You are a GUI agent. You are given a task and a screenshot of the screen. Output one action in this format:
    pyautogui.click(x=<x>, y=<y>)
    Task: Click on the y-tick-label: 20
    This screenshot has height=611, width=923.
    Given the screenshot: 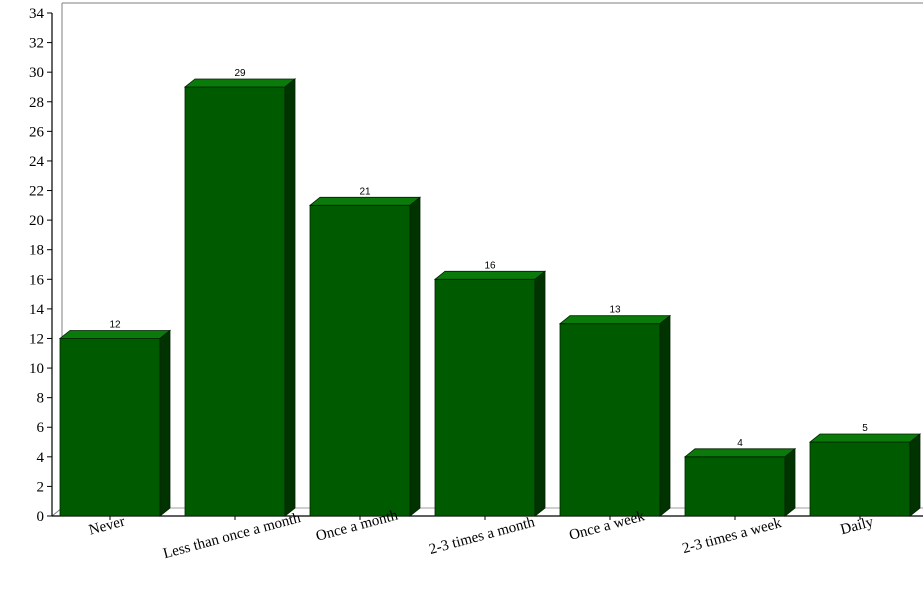 What is the action you would take?
    pyautogui.click(x=36, y=221)
    